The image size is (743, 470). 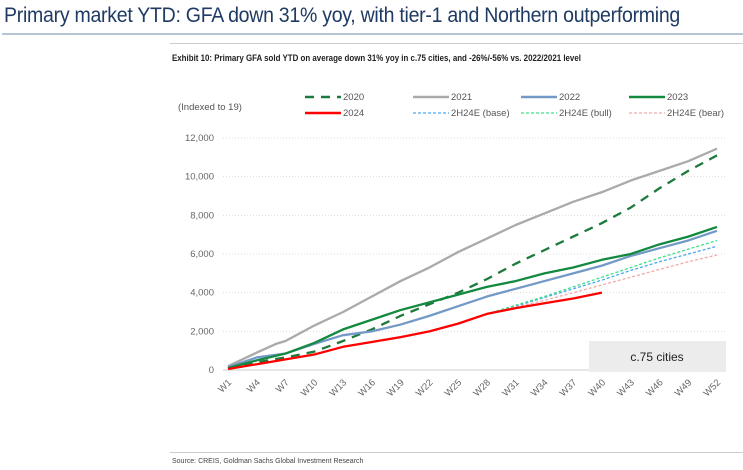 I want to click on y-tick-label: 12,000, so click(x=199, y=138).